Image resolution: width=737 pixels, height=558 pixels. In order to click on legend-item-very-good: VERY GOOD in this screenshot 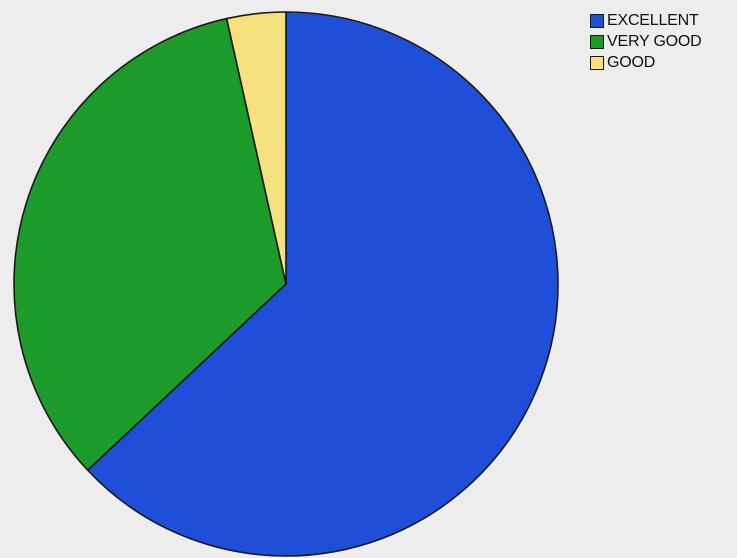, I will do `click(646, 41)`.